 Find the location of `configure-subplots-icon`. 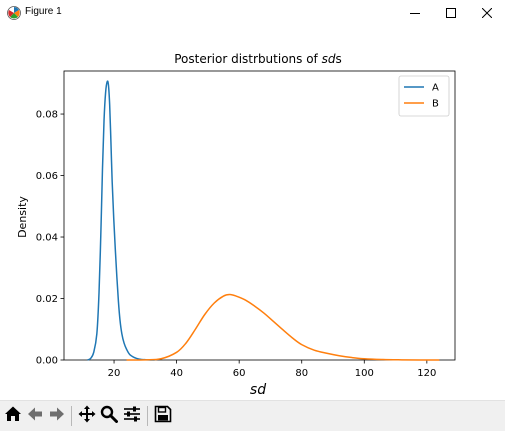

configure-subplots-icon is located at coordinates (132, 416).